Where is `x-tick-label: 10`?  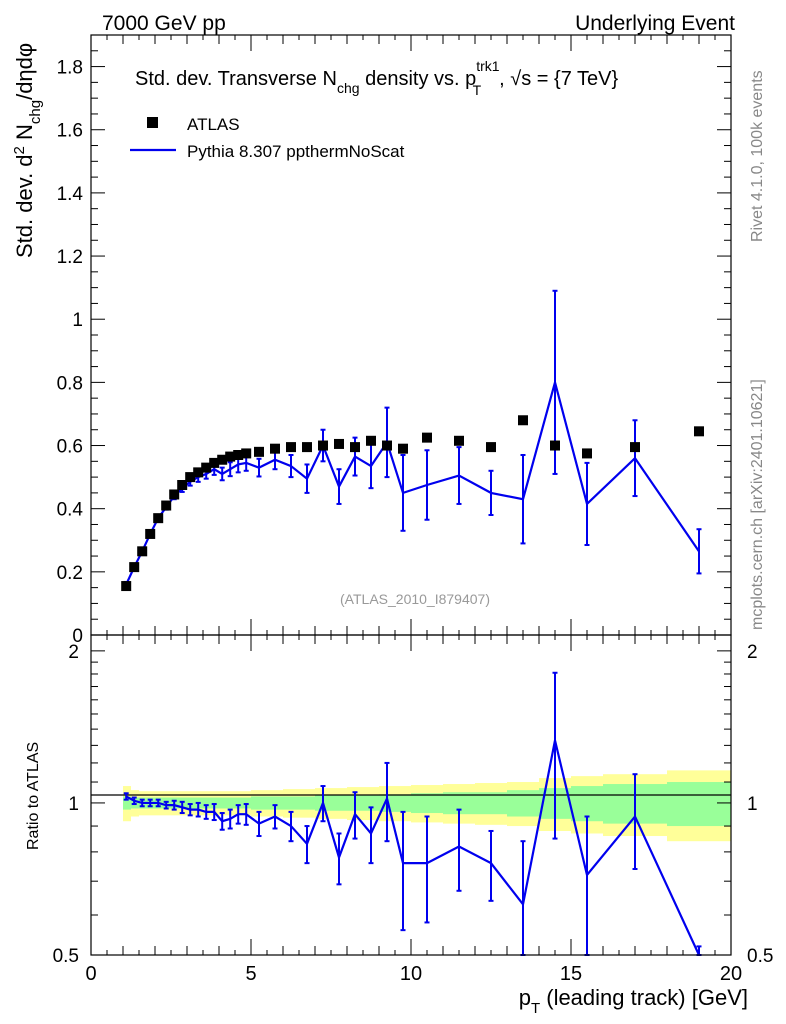 x-tick-label: 10 is located at coordinates (411, 974).